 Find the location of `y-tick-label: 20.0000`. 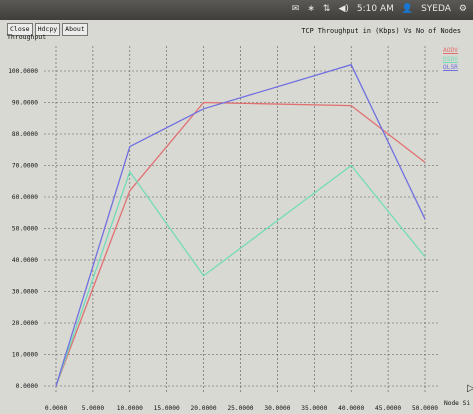

y-tick-label: 20.0000 is located at coordinates (25, 323).